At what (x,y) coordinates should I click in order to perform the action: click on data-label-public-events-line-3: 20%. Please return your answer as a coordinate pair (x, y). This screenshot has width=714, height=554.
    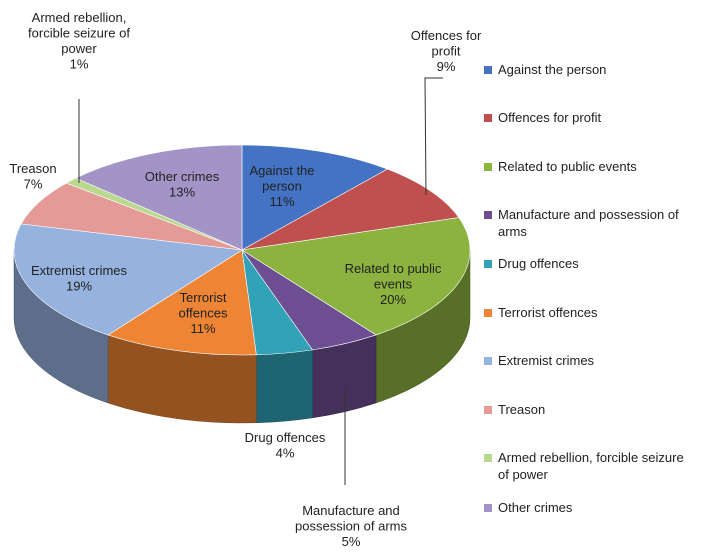
    Looking at the image, I should click on (393, 299).